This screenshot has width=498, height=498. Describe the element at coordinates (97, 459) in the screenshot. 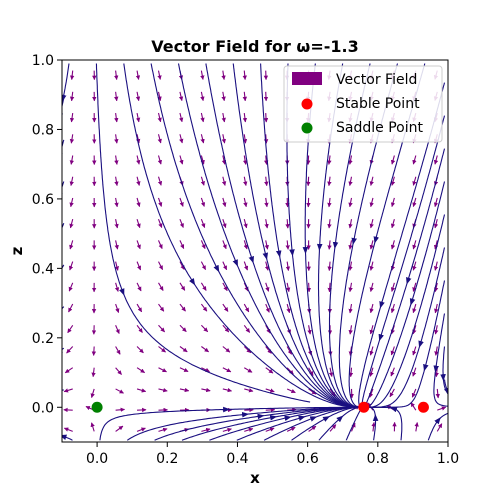

I see `x-tick-label: 0.0` at that location.